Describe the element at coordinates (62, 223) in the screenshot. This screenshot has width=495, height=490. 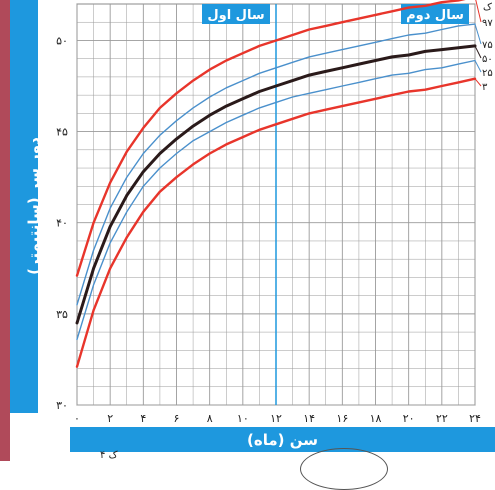
I see `y-tick-label: ۴٠` at that location.